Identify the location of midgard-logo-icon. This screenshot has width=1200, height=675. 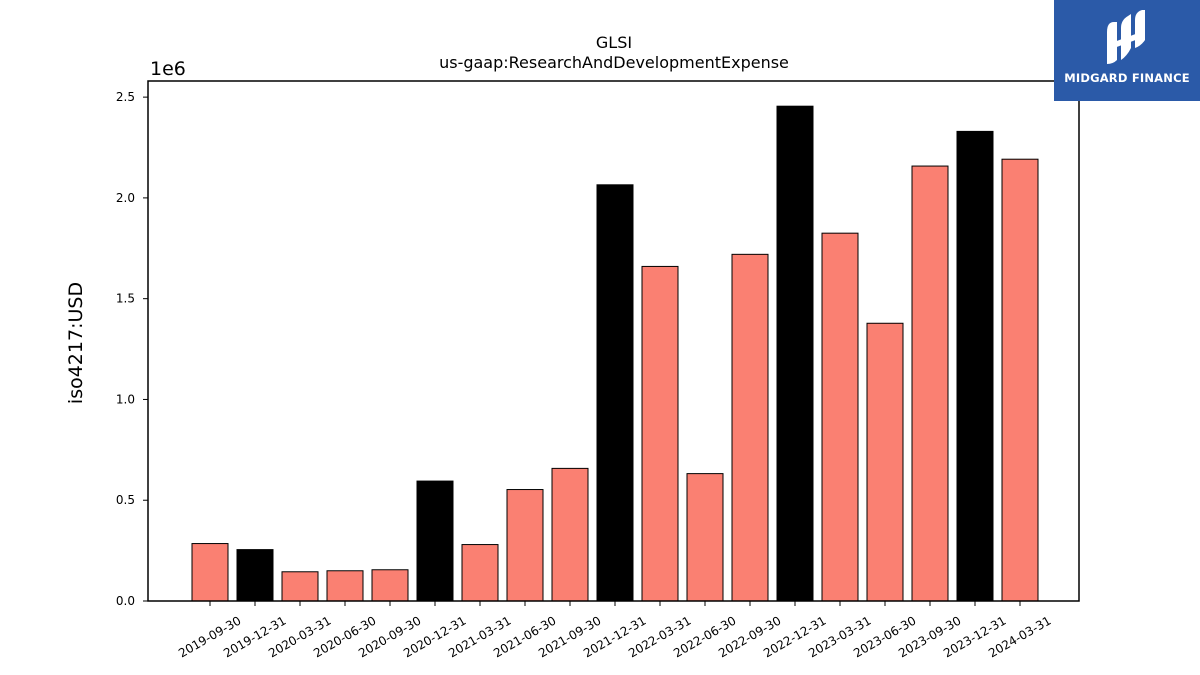
(1126, 37).